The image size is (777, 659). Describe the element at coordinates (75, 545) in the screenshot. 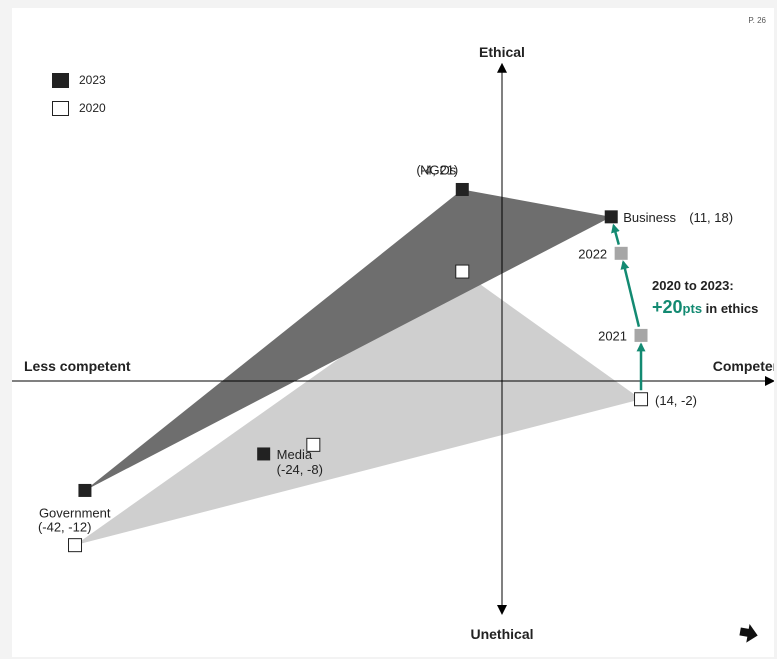

I see `marker-2020-government` at that location.